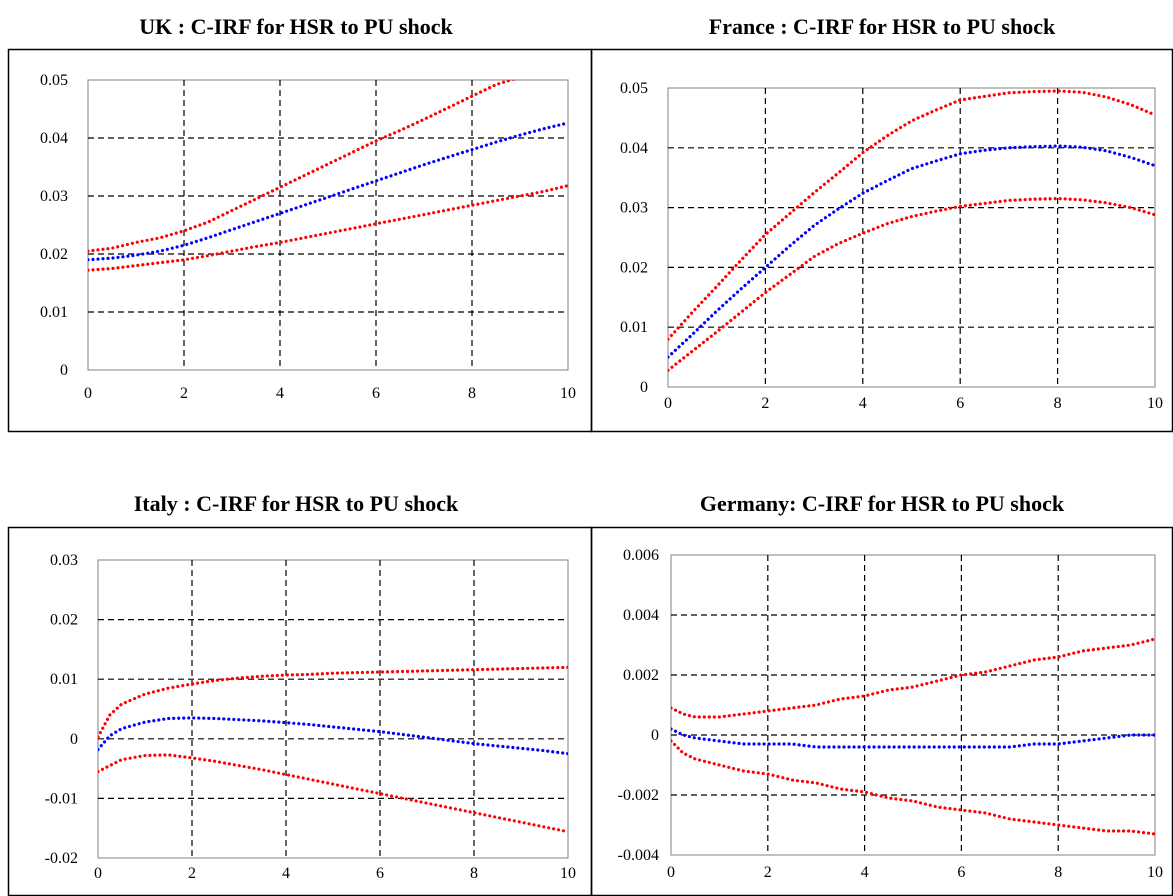 The height and width of the screenshot is (896, 1173). What do you see at coordinates (641, 675) in the screenshot?
I see `germany-y-tick-label: 0.002` at bounding box center [641, 675].